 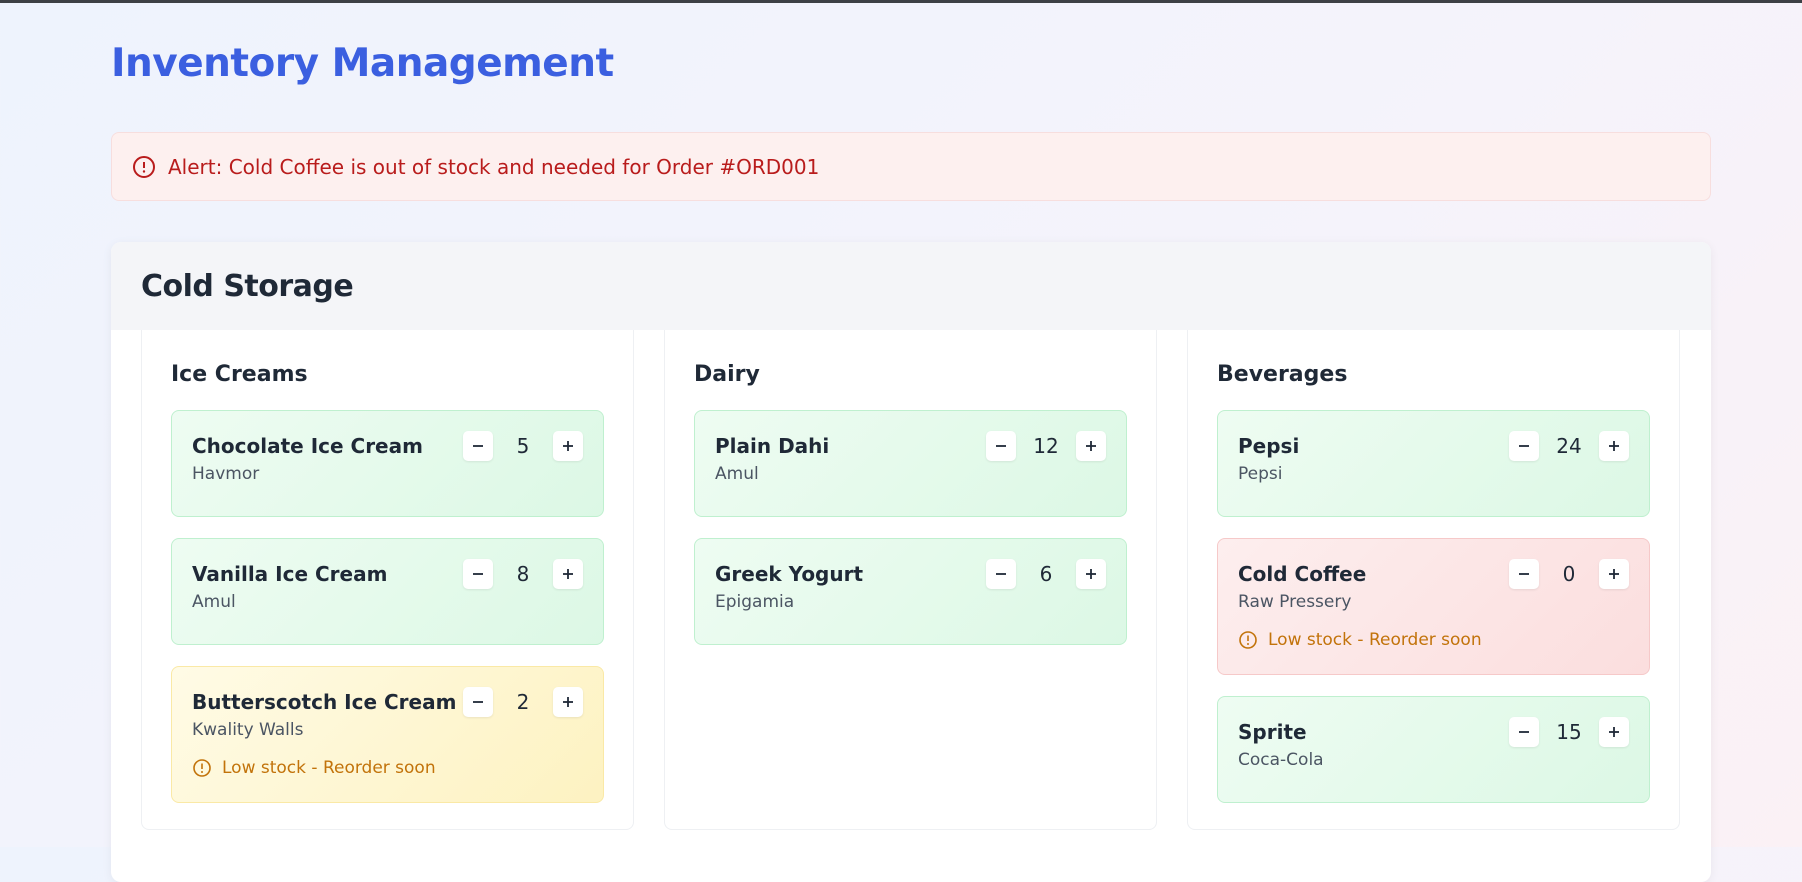 I want to click on item-card: Vanilla Ice Cream Amul 8, so click(x=387, y=591).